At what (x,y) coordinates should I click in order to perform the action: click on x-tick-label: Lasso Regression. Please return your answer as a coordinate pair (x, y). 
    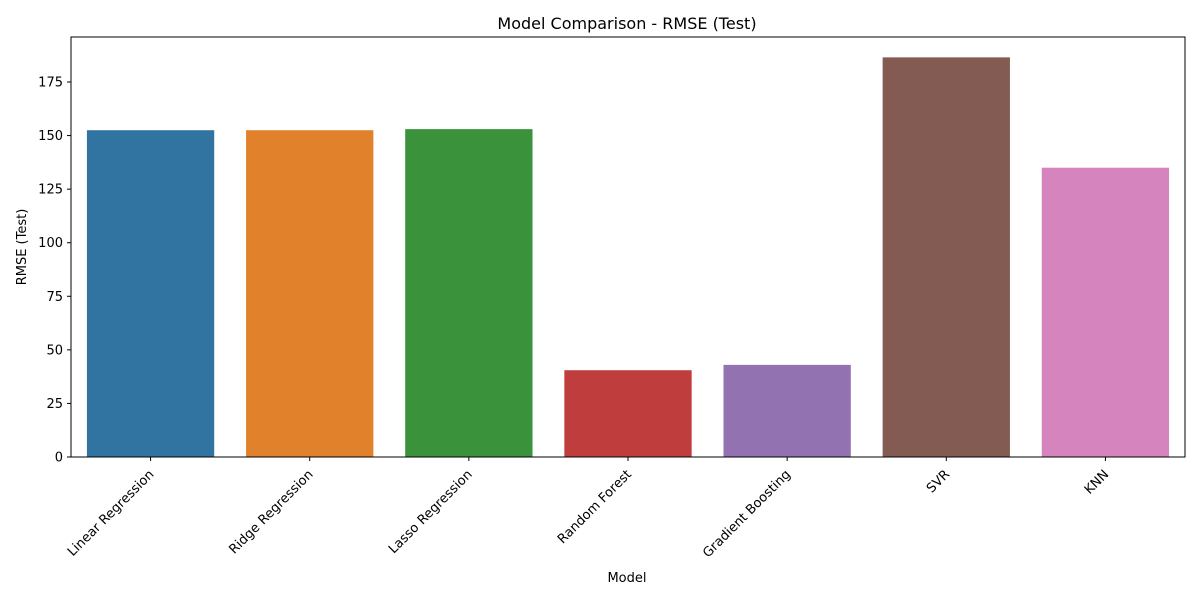
    Looking at the image, I should click on (431, 512).